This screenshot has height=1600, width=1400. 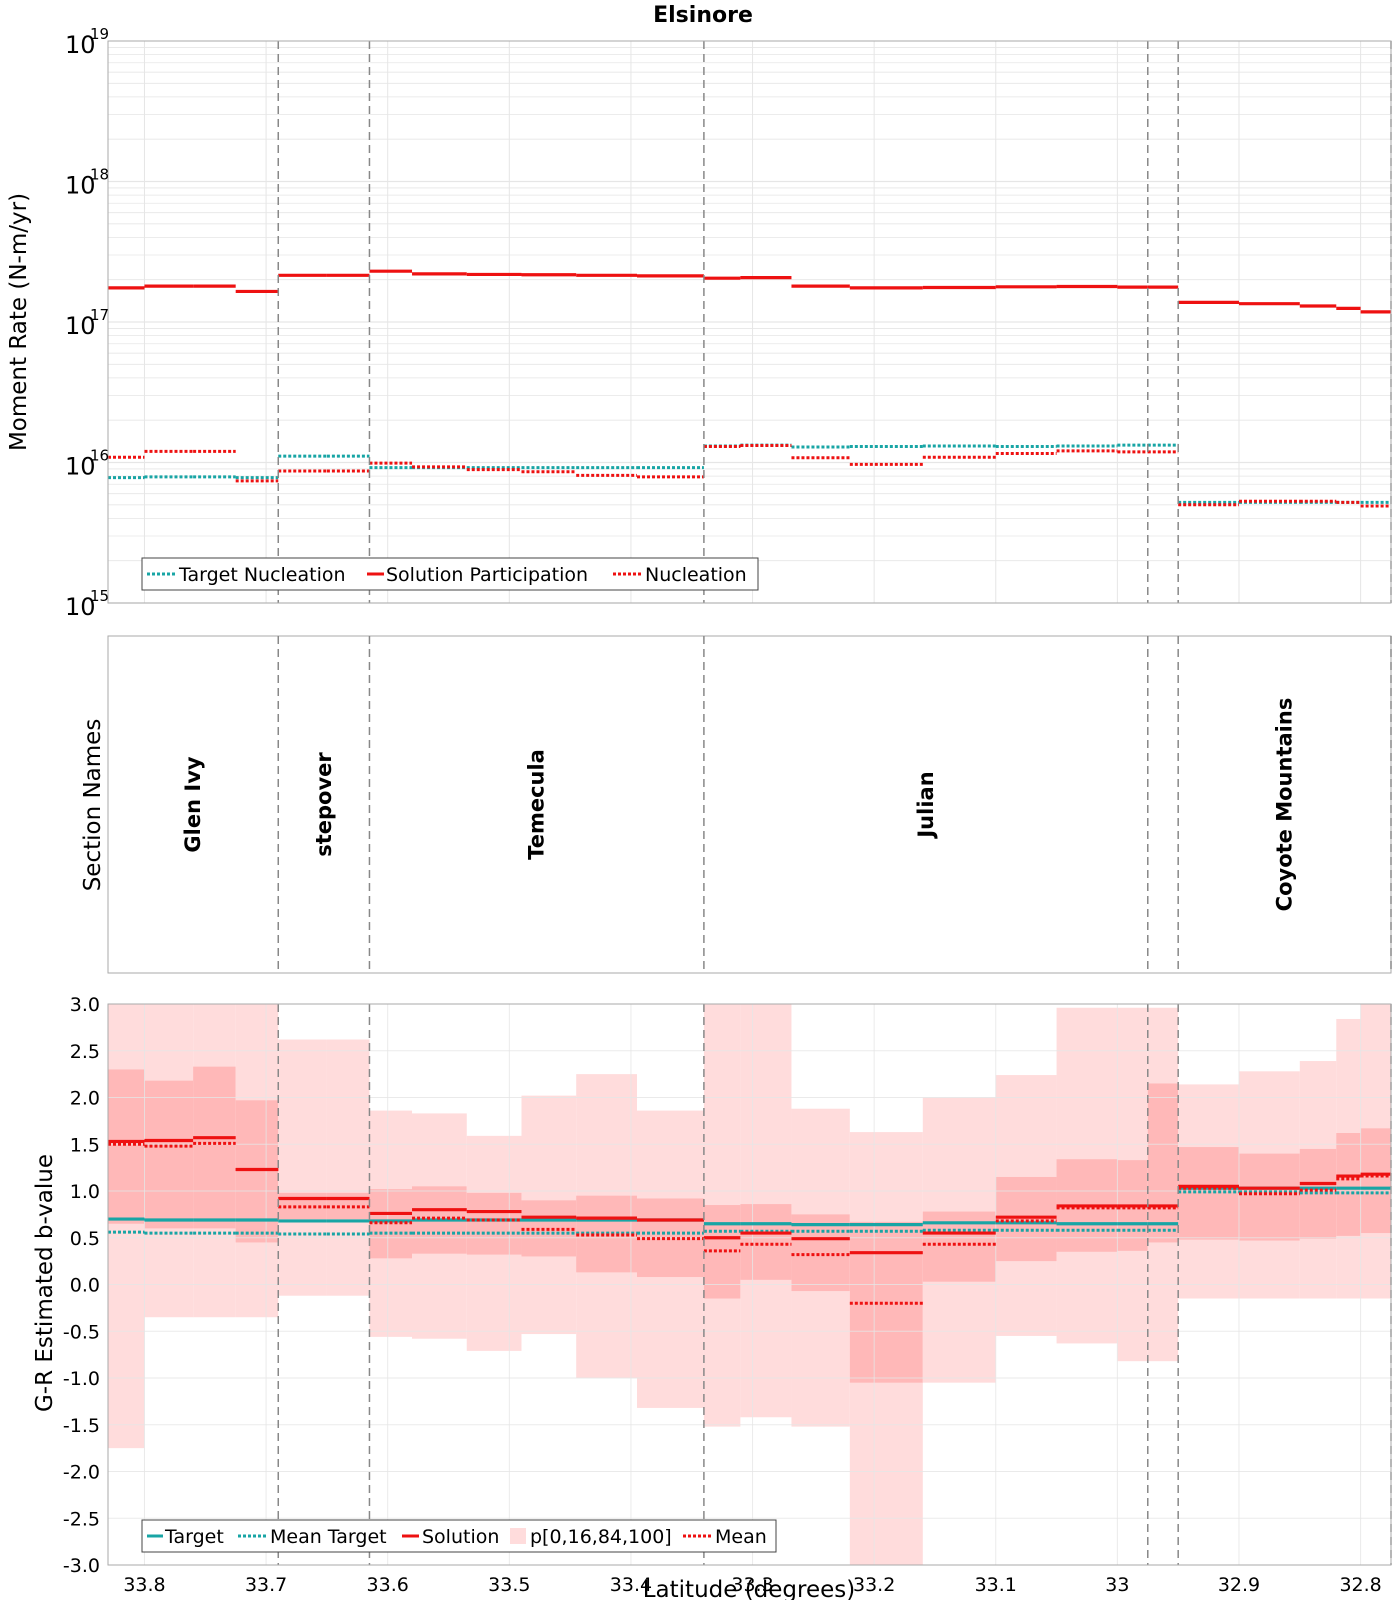 I want to click on moment-panel-series, so click(x=749, y=388).